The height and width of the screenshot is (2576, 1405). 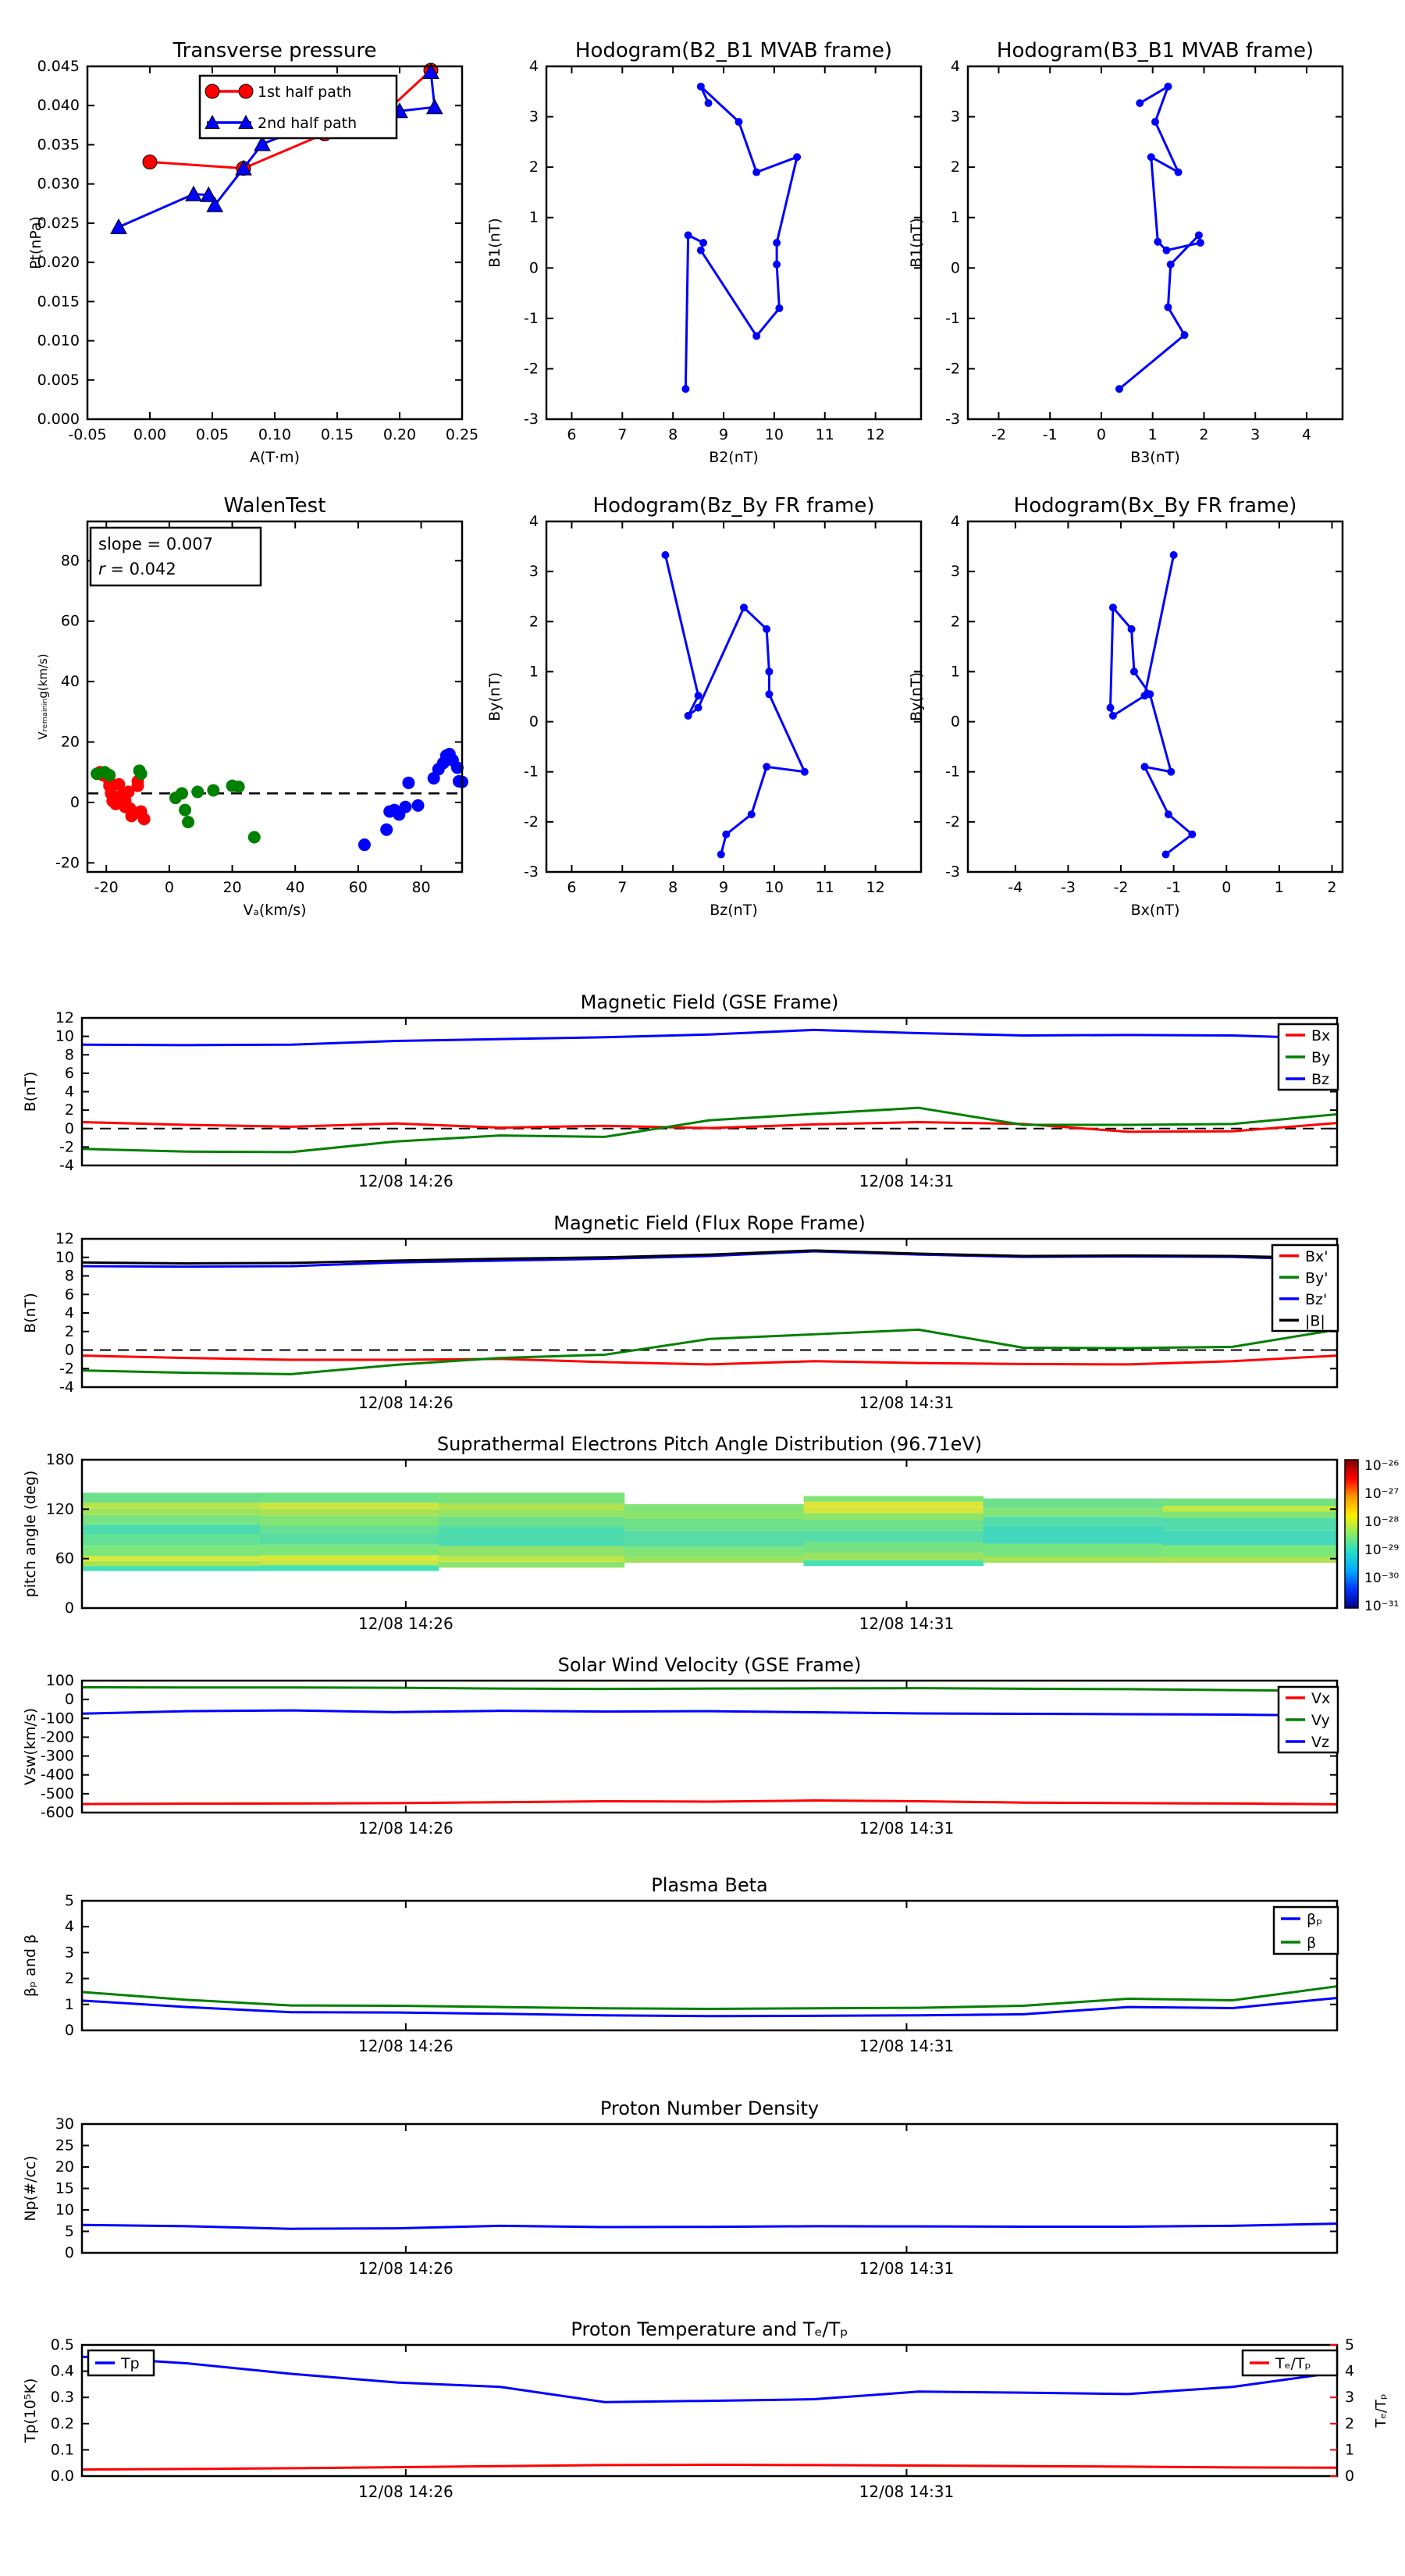 I want to click on svg-text: 0.005, so click(x=59, y=380).